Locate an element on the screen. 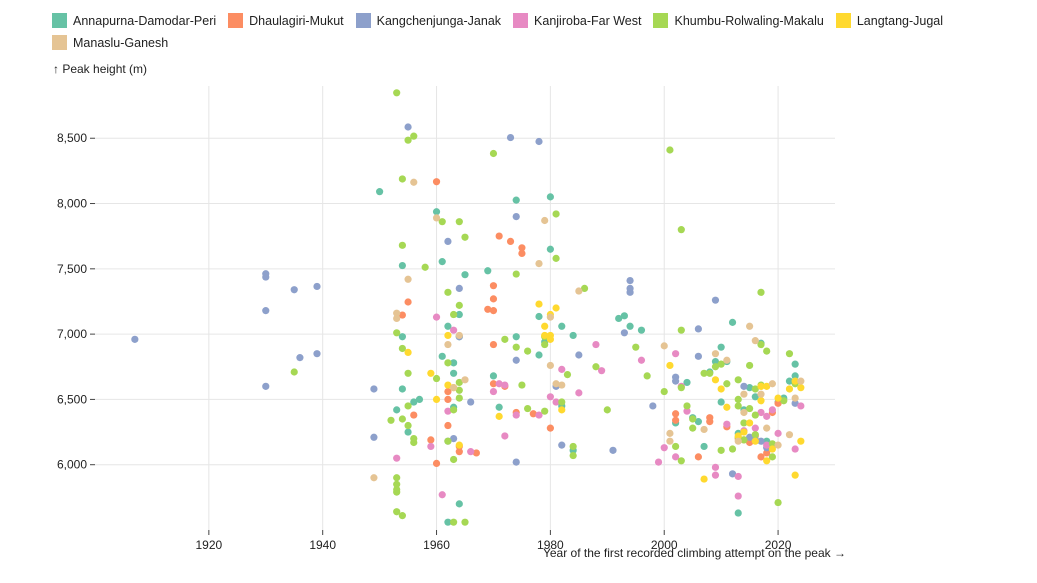 This screenshot has width=1037, height=583. legend-item: Khumbu-Rolwaling-Makalu is located at coordinates (738, 20).